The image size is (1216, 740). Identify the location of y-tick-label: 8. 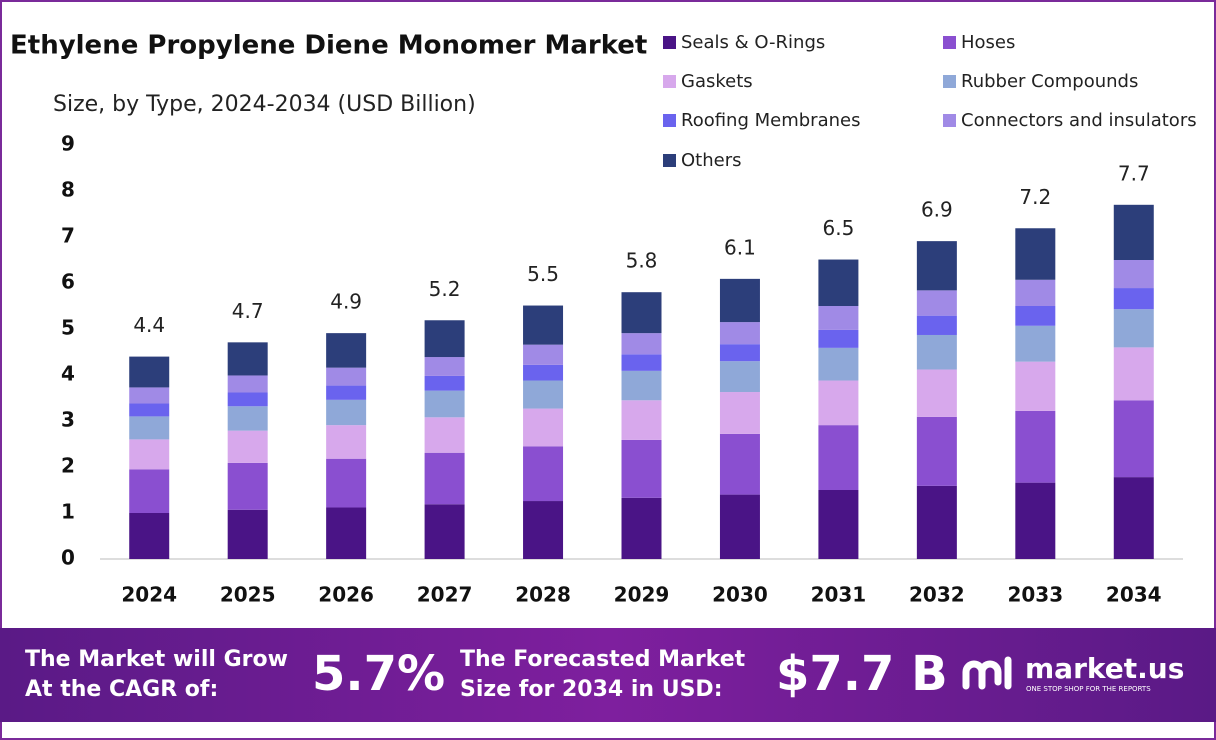
(68, 190).